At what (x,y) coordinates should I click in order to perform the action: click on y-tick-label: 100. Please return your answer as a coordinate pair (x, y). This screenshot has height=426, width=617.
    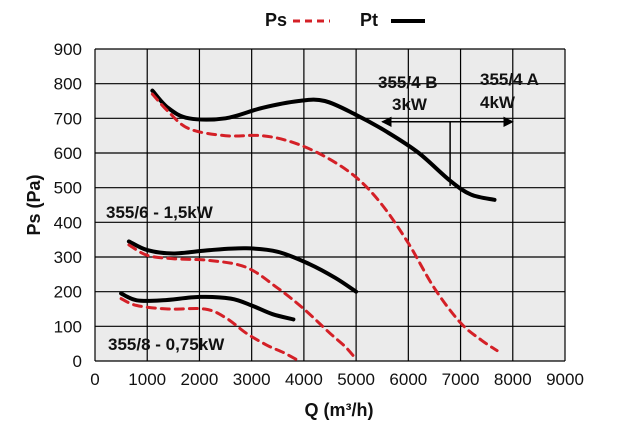
    Looking at the image, I should click on (68, 326).